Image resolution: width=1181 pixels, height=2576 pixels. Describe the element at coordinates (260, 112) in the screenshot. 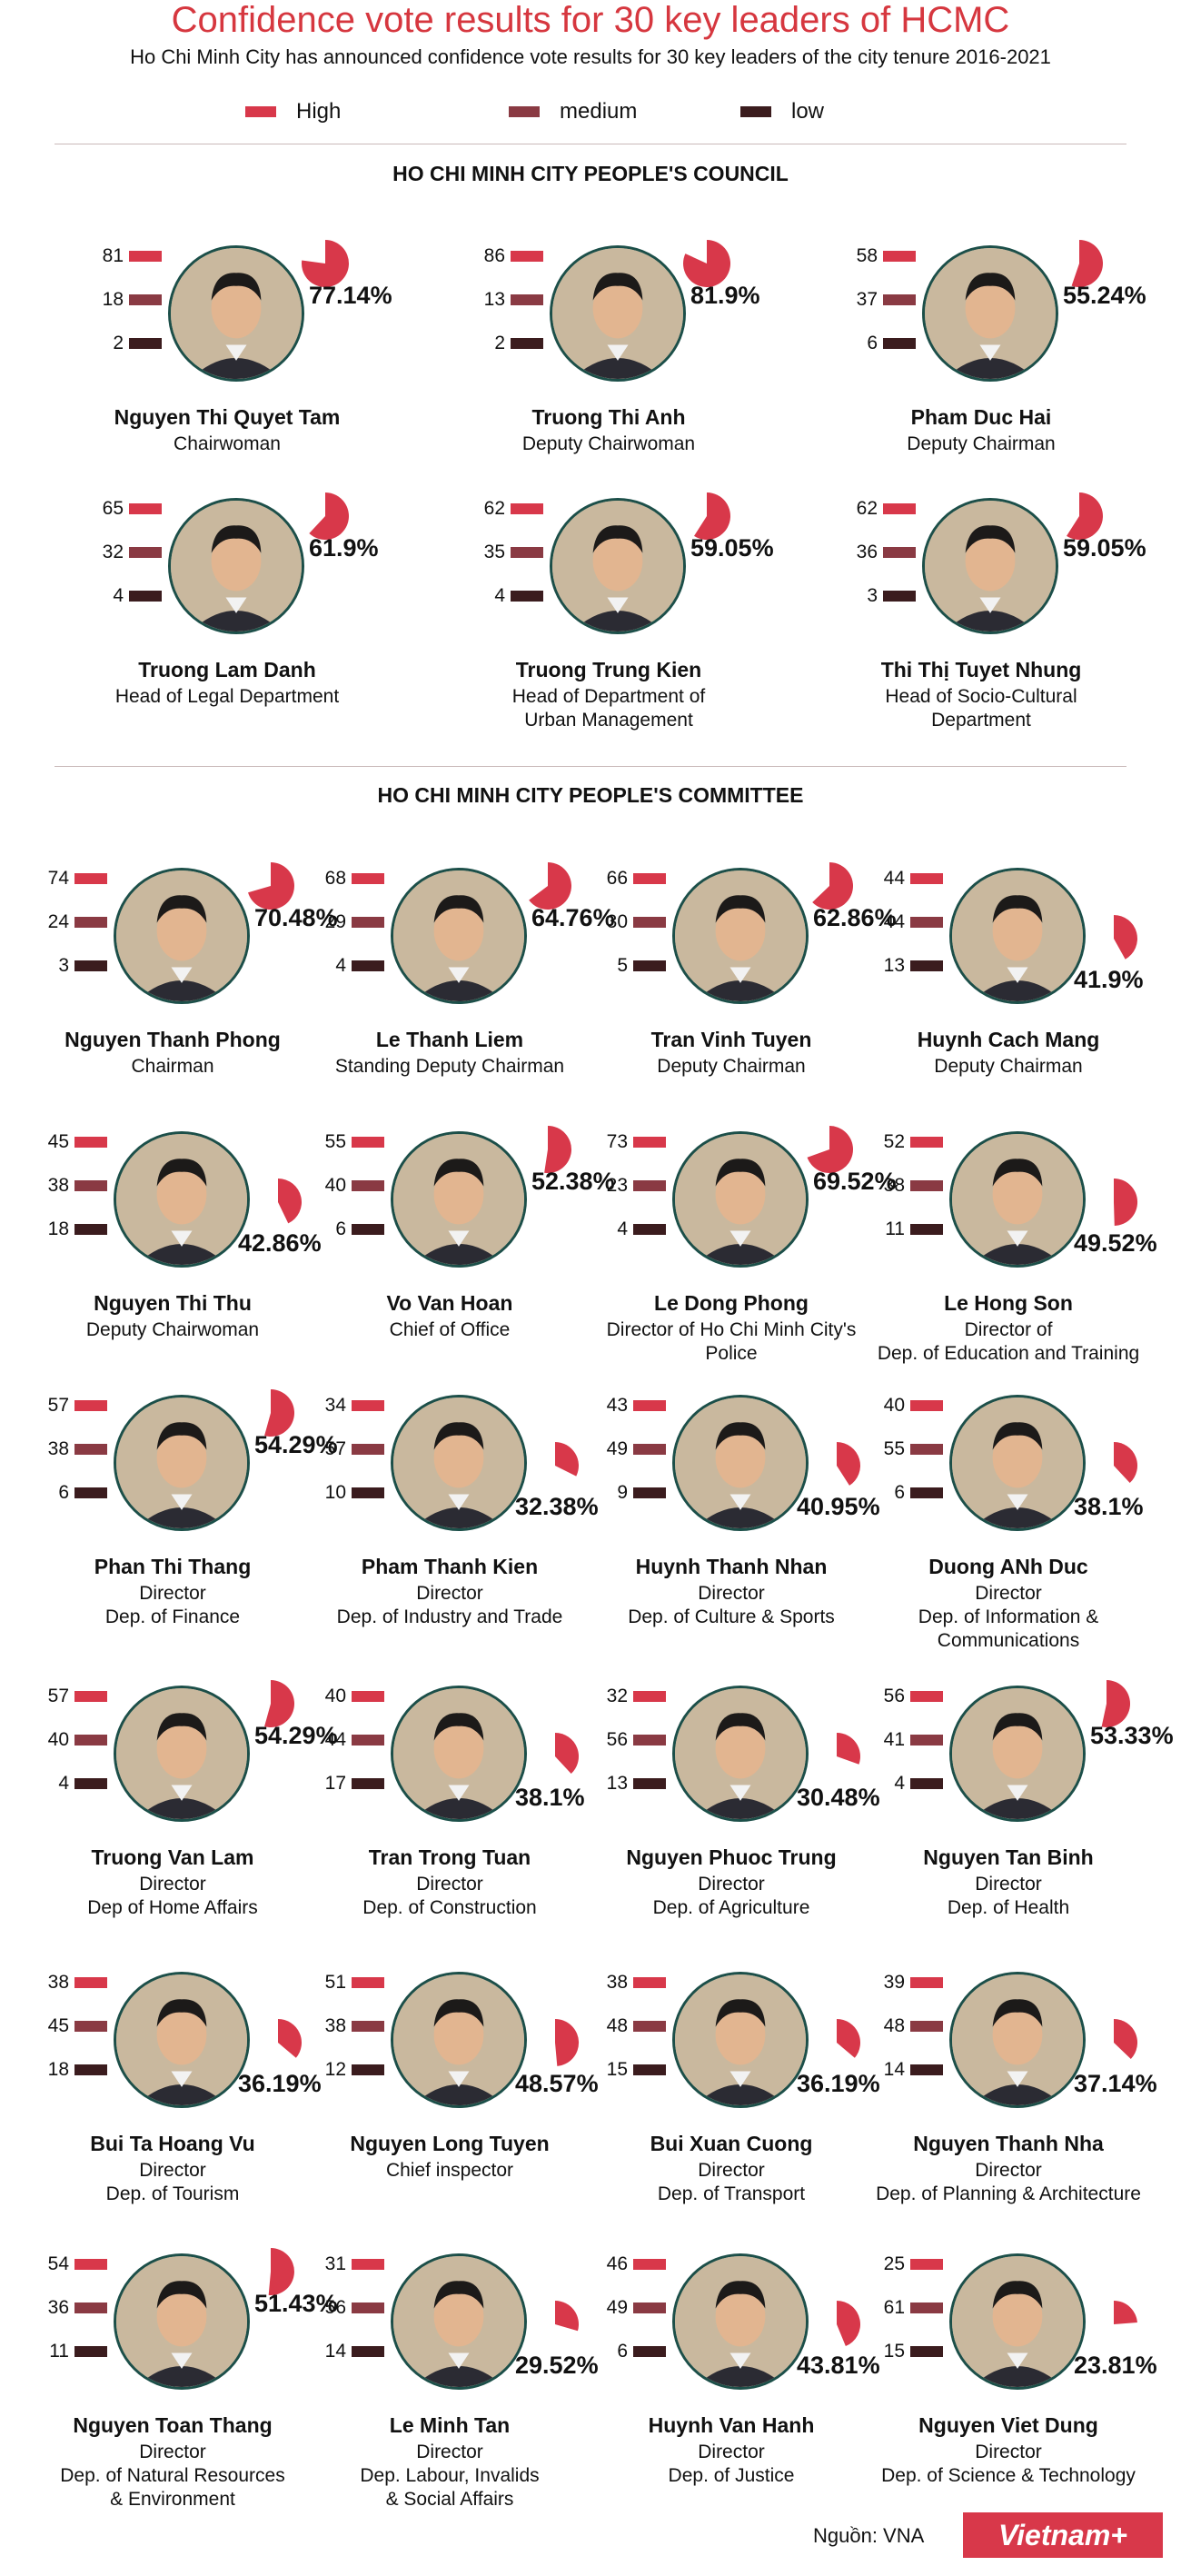

I see `legend-high-swatch` at that location.